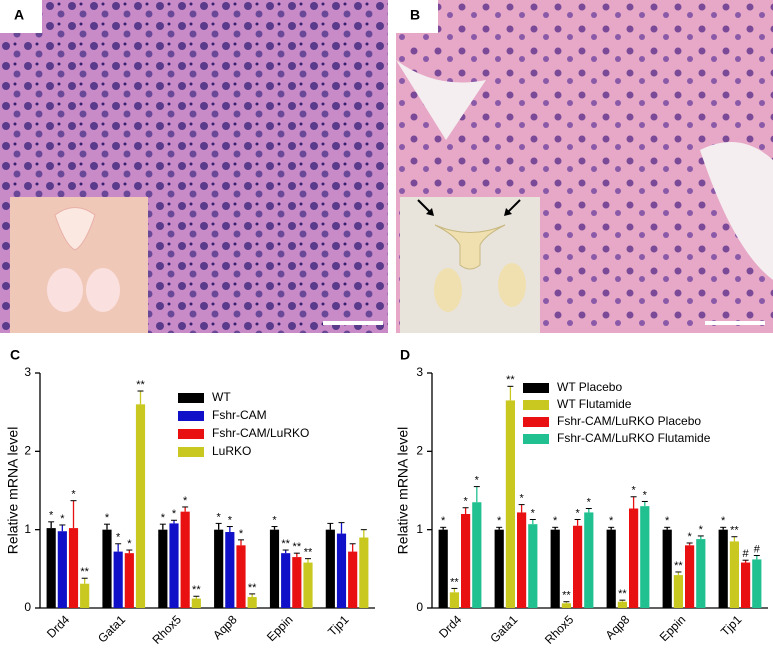  What do you see at coordinates (634, 438) in the screenshot?
I see `legend-label: Fshr-CAM/LuRKO Flutamide` at bounding box center [634, 438].